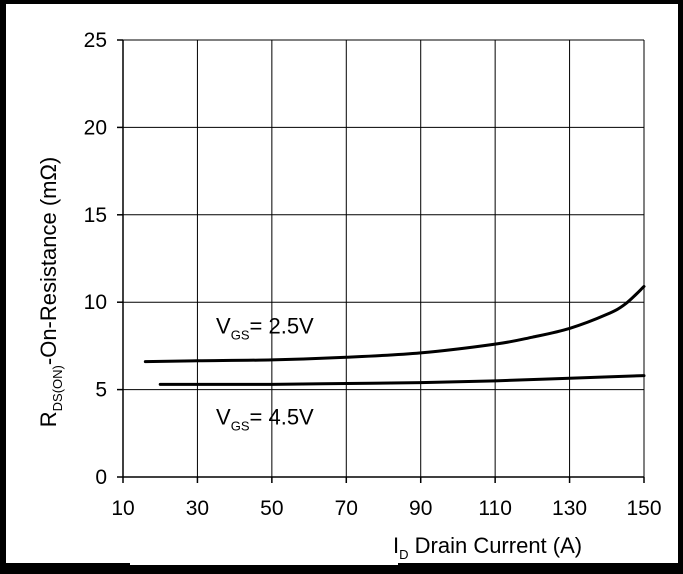 This screenshot has height=574, width=683. Describe the element at coordinates (95, 127) in the screenshot. I see `y-tick-label-20: 20` at that location.